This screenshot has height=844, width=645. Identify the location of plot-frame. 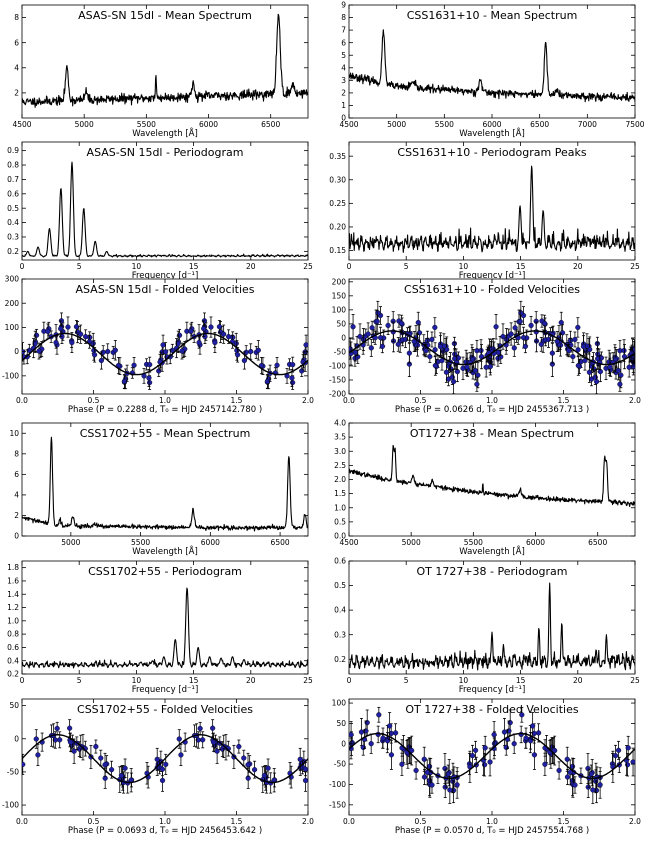
(492, 757).